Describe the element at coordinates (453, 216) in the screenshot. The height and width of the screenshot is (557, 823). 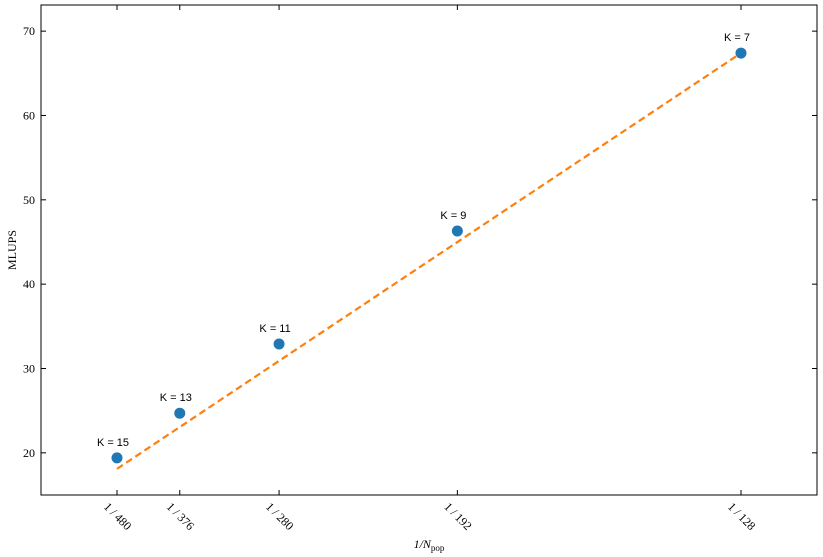
I see `point-label: K = 9` at that location.